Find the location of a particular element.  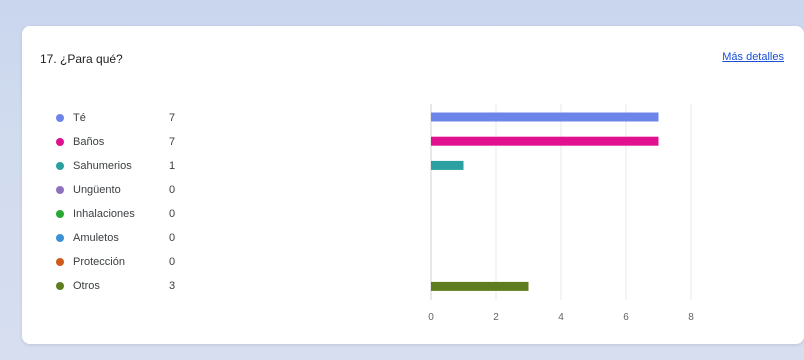

legend-label: Té is located at coordinates (79, 118).